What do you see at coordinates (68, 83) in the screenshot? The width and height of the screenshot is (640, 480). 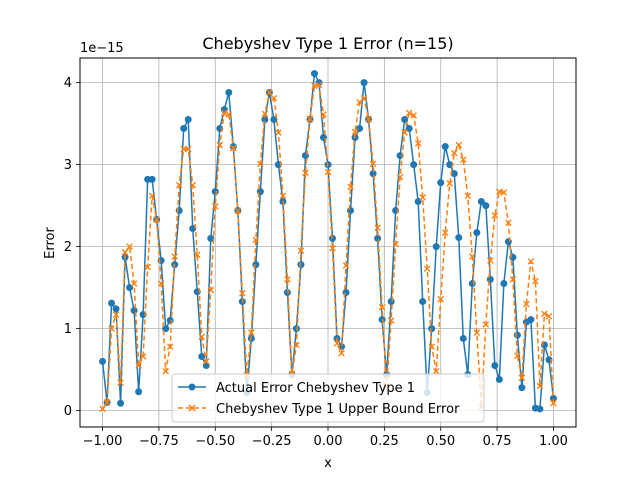 I see `y-tick-label: 4` at bounding box center [68, 83].